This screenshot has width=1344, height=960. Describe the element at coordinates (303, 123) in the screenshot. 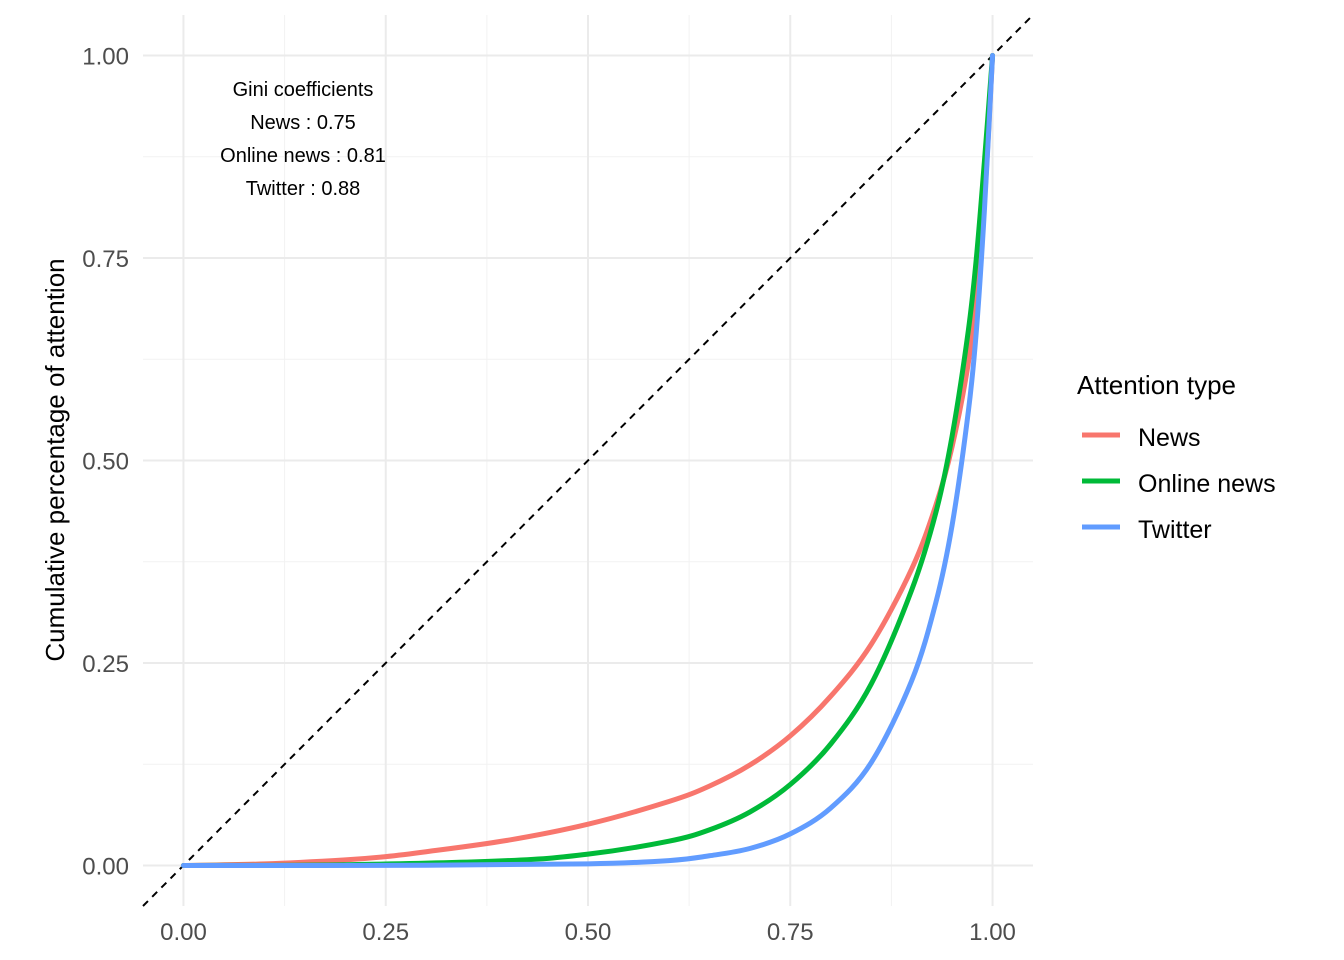

I see `annotation-line: News : 0.75` at that location.